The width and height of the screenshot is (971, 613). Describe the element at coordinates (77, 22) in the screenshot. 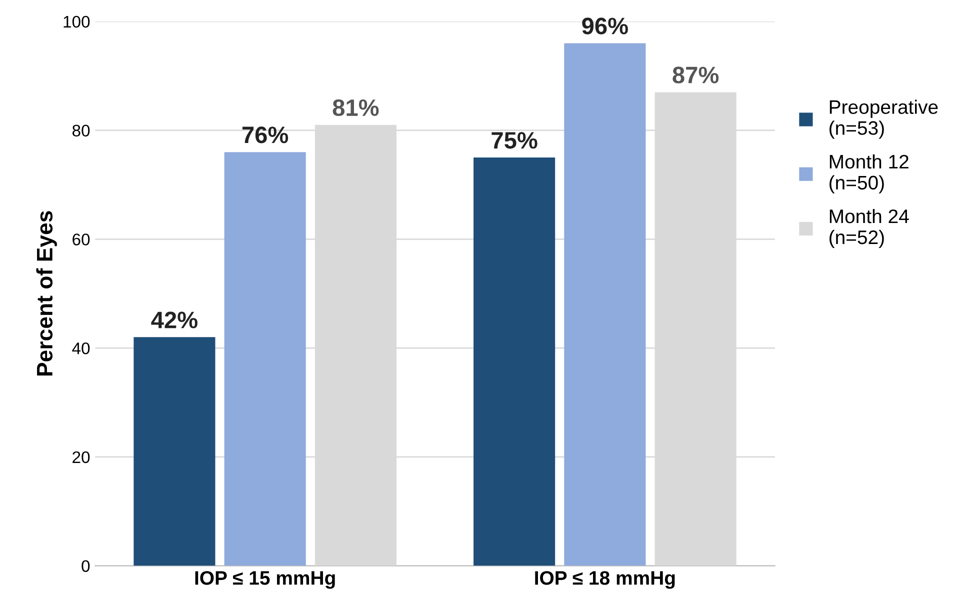

I see `y-tick-label: 100` at that location.